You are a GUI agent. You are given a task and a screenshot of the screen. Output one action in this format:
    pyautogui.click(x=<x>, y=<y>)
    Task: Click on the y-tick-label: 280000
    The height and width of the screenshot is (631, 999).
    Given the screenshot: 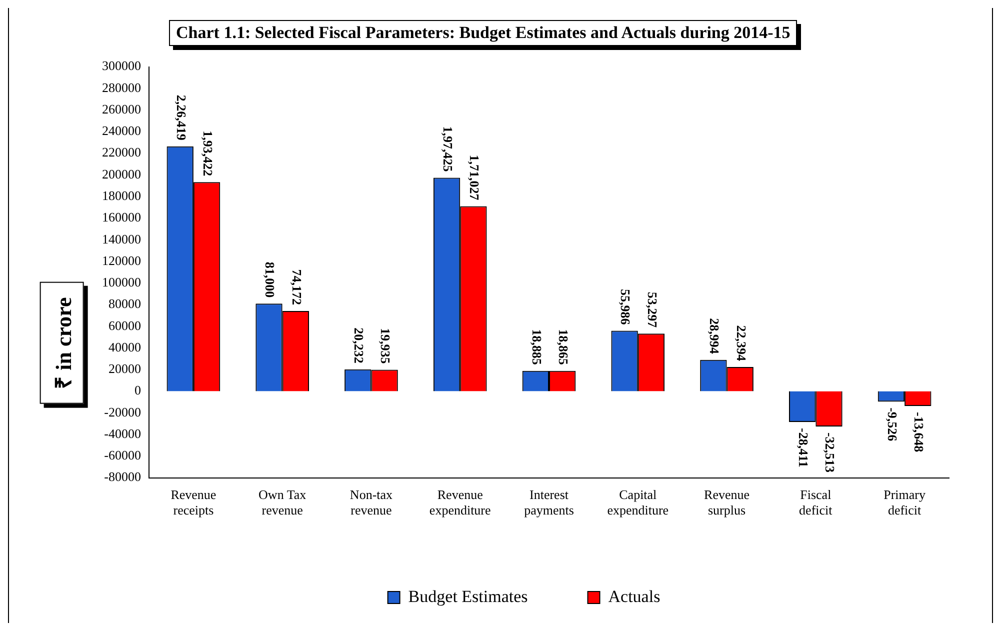 What is the action you would take?
    pyautogui.click(x=121, y=87)
    